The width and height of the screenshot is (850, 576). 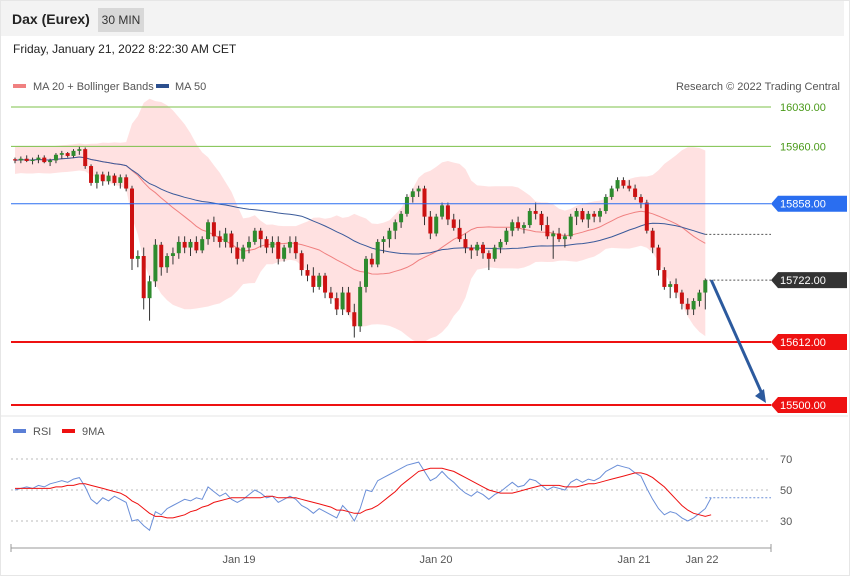 I want to click on rsi-tick-label: 50, so click(x=786, y=491).